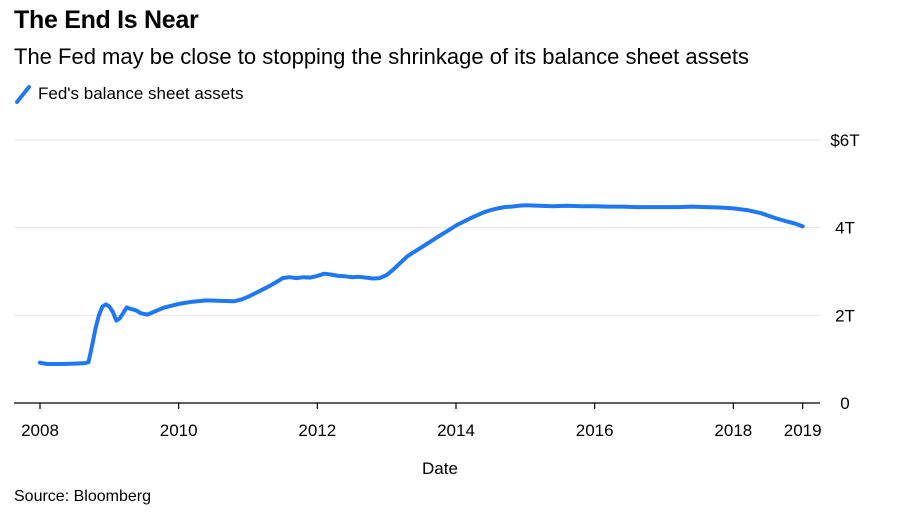 This screenshot has height=528, width=900. I want to click on x-tick-label: 2018, so click(733, 430).